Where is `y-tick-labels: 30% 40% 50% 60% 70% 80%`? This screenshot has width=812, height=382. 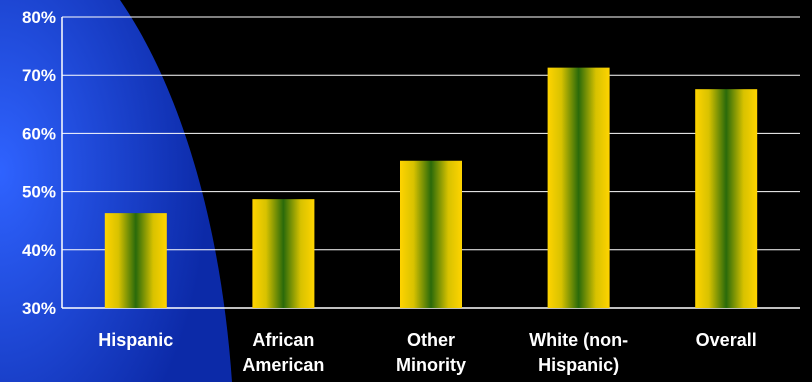
y-tick-labels: 30% 40% 50% 60% 70% 80% is located at coordinates (39, 163).